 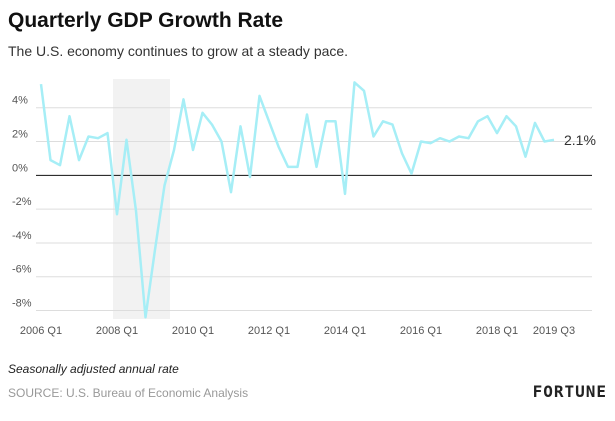 What do you see at coordinates (117, 331) in the screenshot?
I see `x-tick-label: 2008 Q1` at bounding box center [117, 331].